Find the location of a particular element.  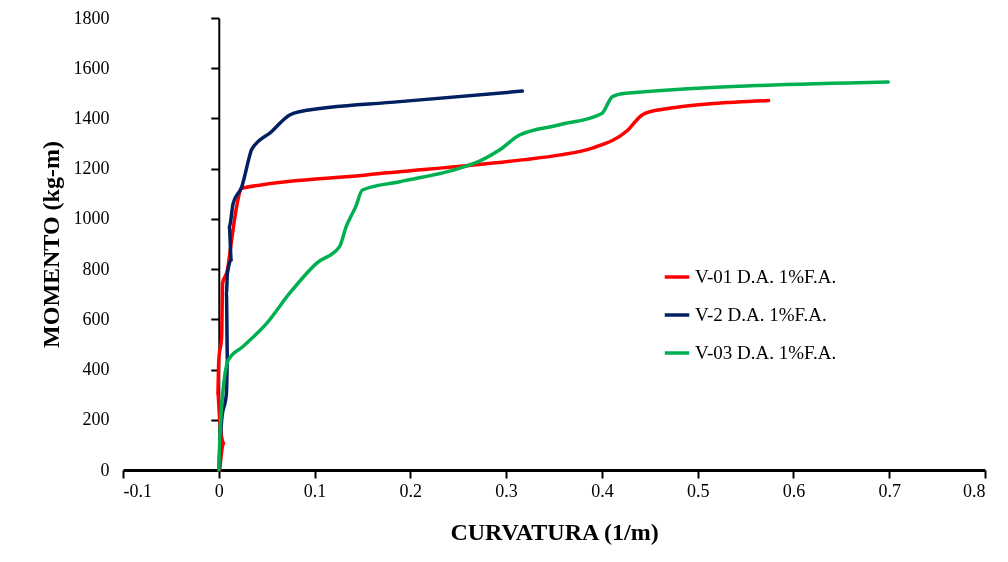

x-tick-label: 0.1 is located at coordinates (315, 490).